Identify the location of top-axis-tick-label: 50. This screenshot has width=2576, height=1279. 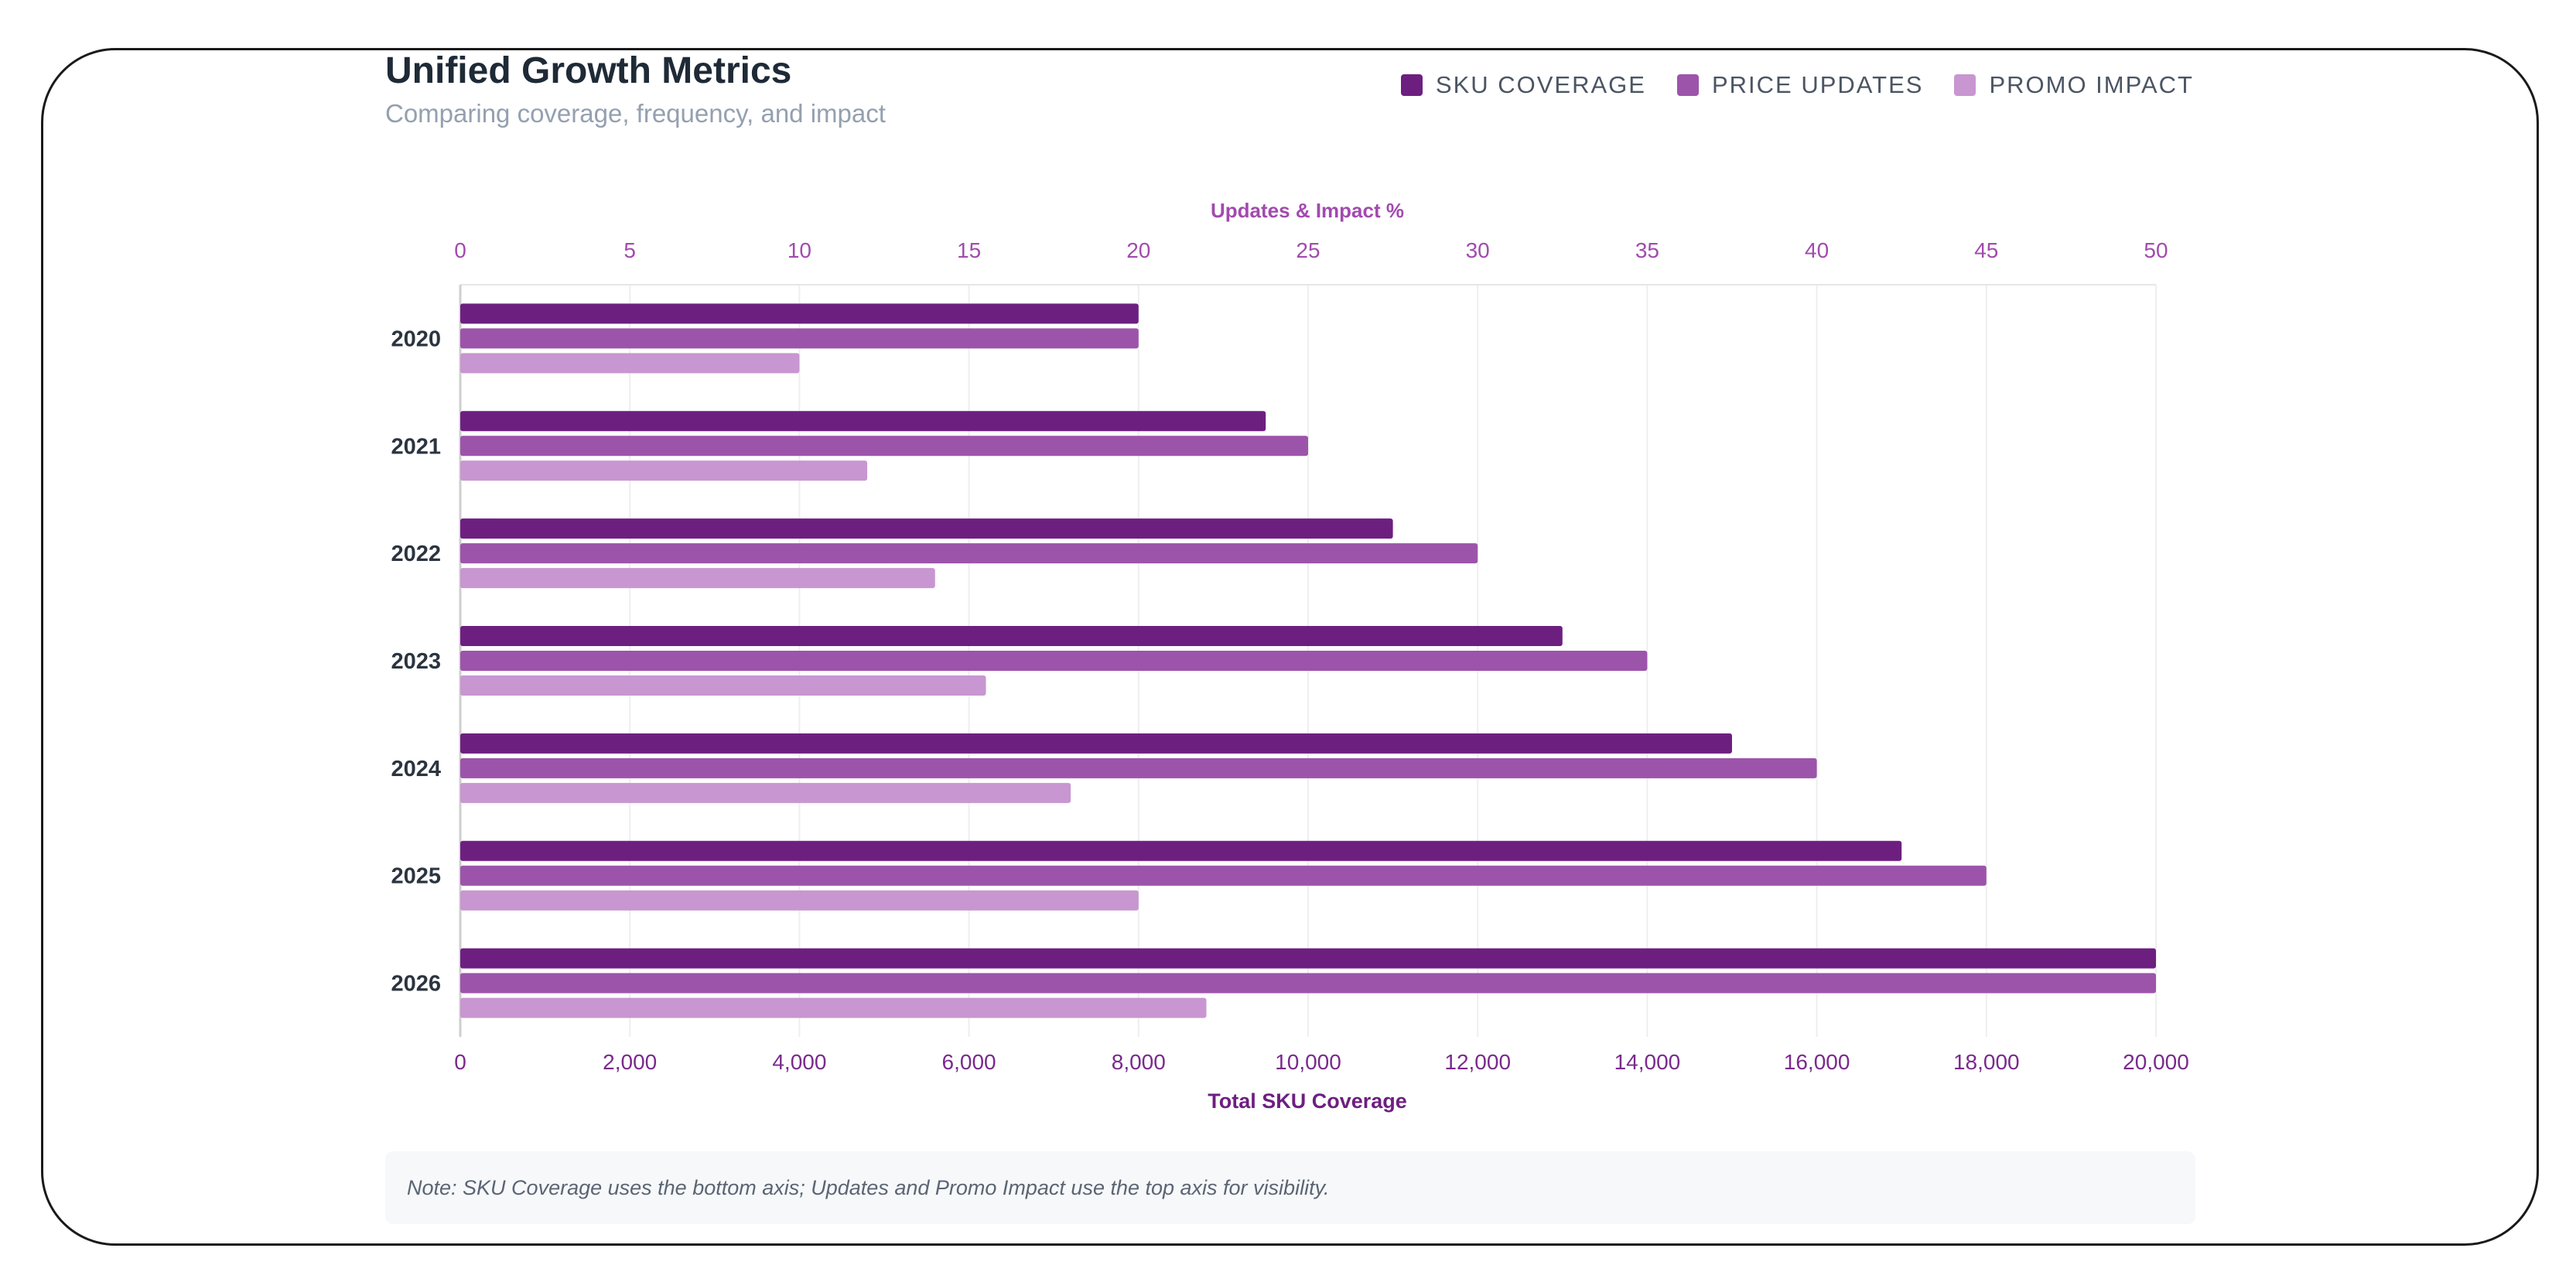
(2156, 250).